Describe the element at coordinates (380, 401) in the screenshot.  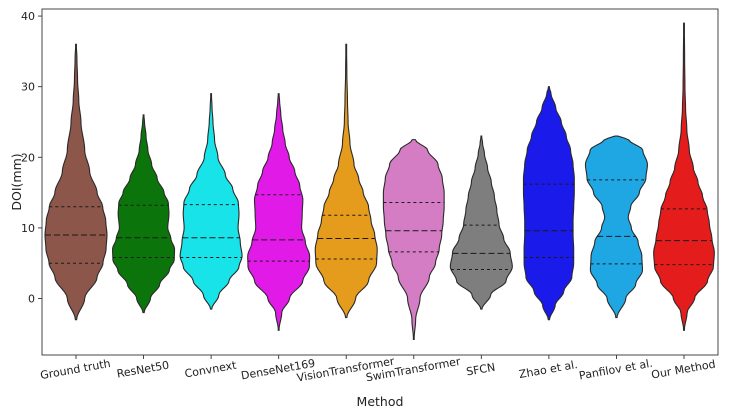
I see `x-axis-title: Method` at that location.